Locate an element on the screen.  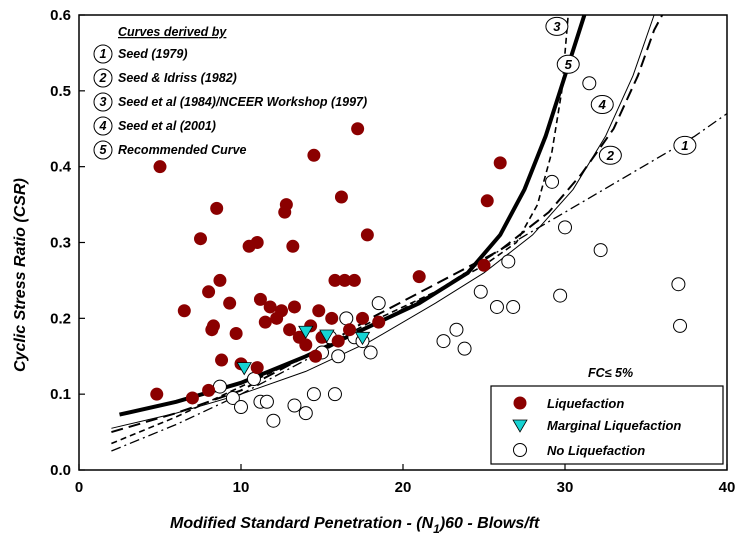
x-axis-title-tail: )60 - Blows/ft is located at coordinates (489, 523).